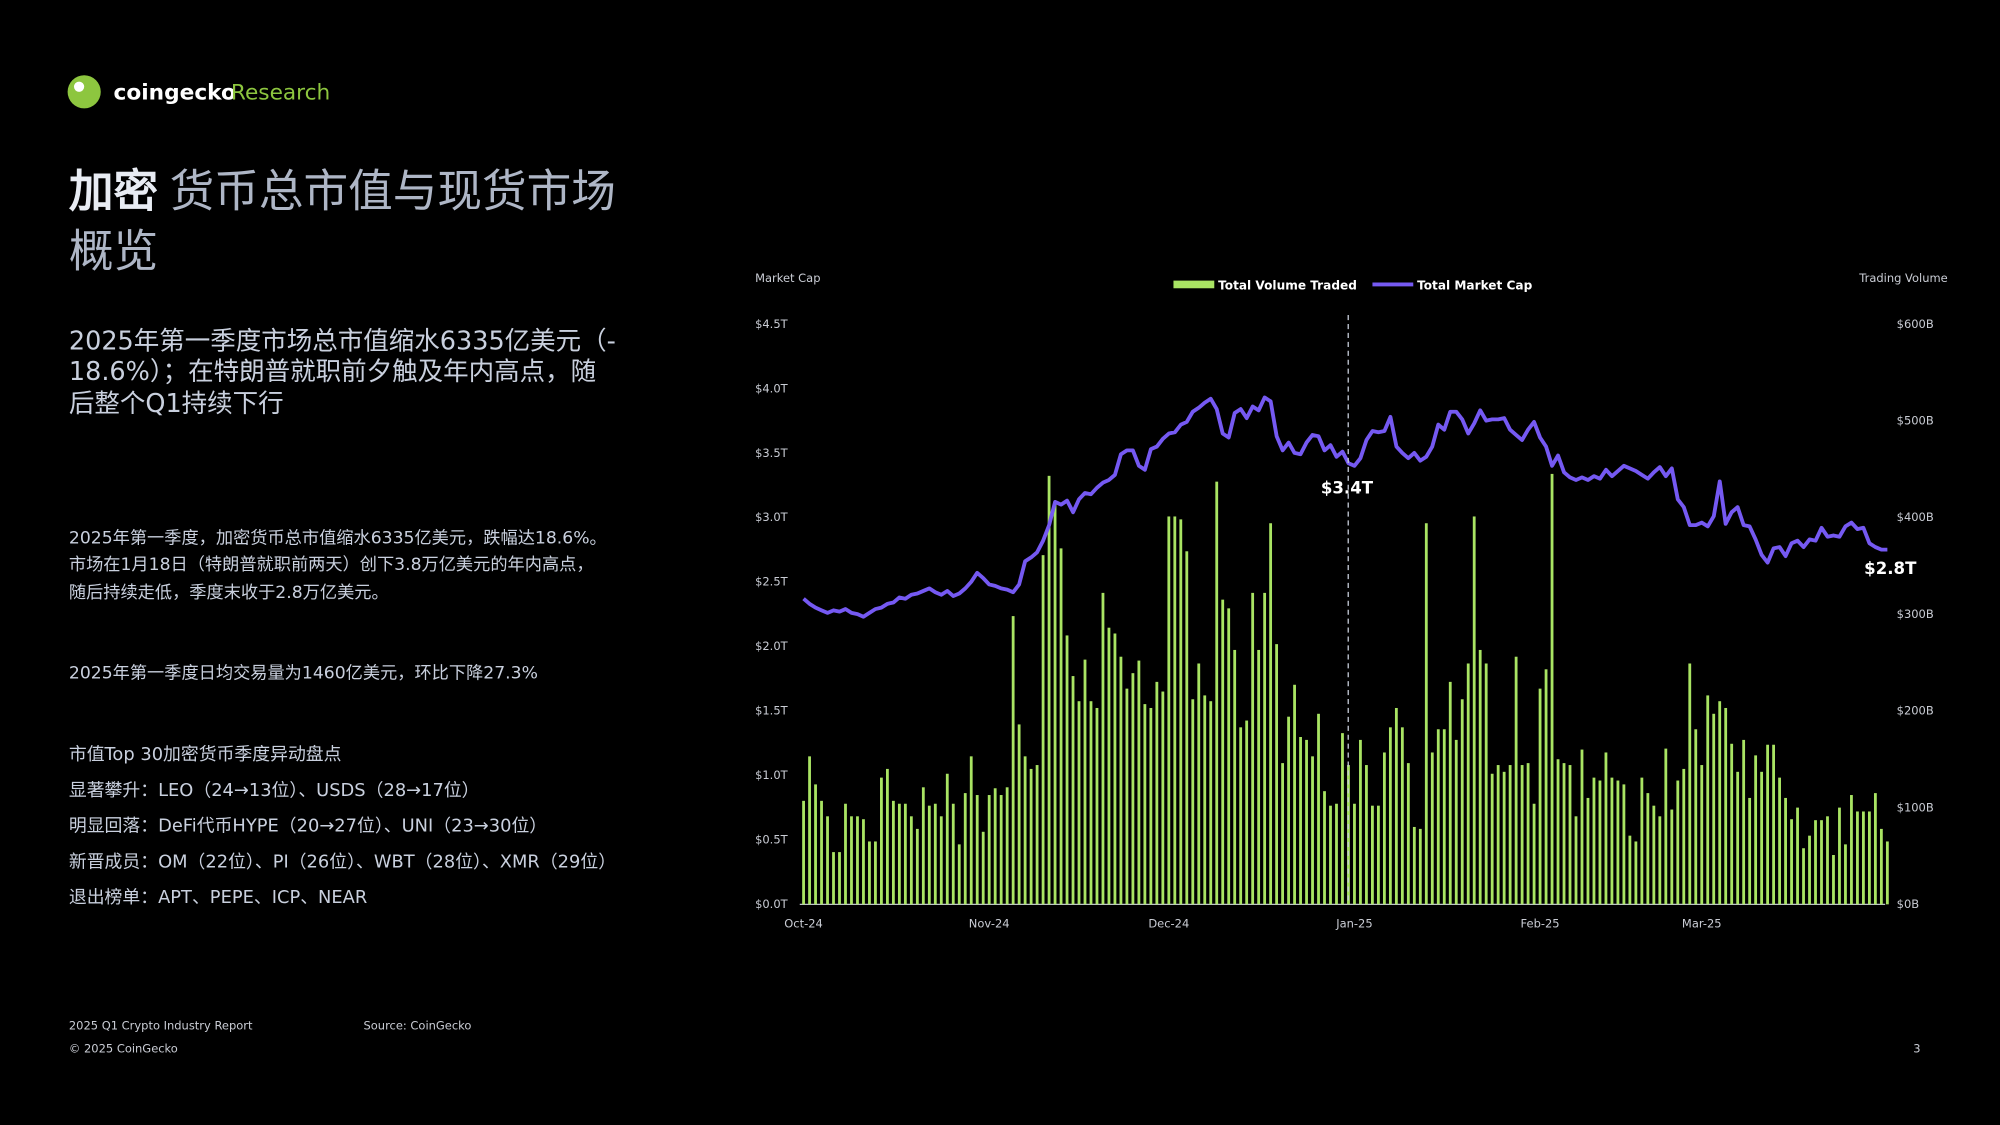 The image size is (2000, 1125). What do you see at coordinates (1915, 421) in the screenshot?
I see `y2-tick-label: $500B` at bounding box center [1915, 421].